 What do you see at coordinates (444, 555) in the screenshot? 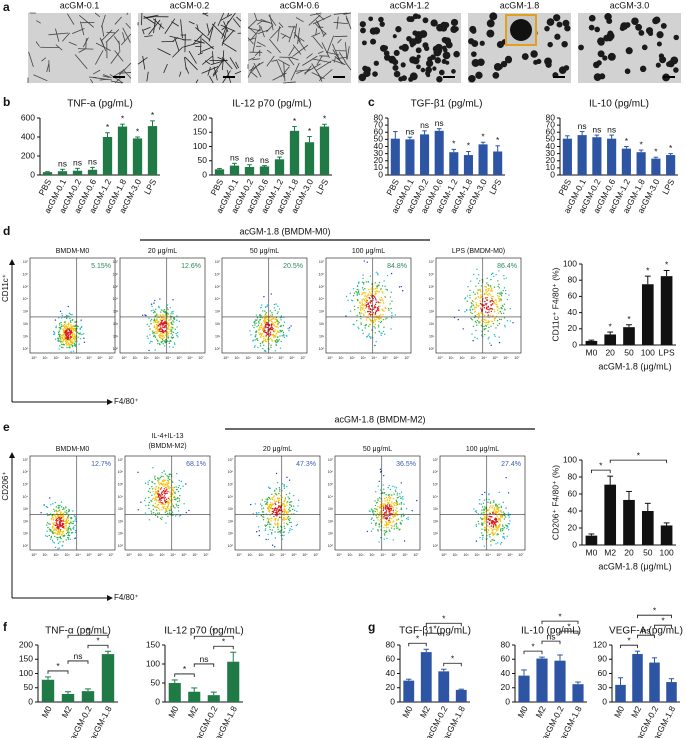
I see `flow-tick-label: 10⁰` at bounding box center [444, 555].